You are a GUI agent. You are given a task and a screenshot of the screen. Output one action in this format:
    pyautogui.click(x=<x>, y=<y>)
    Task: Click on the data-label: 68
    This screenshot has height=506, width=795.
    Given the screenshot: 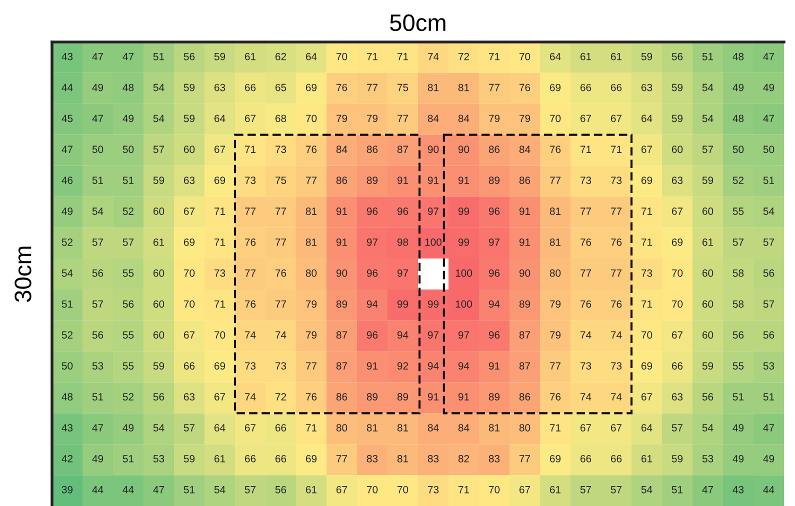 What is the action you would take?
    pyautogui.click(x=280, y=118)
    